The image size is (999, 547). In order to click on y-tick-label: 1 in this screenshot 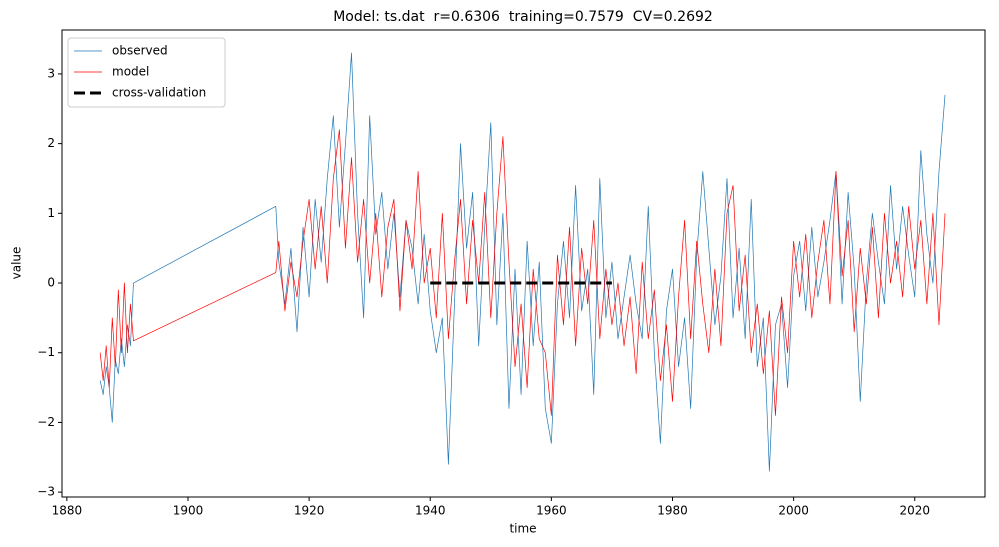, I will do `click(51, 213)`.